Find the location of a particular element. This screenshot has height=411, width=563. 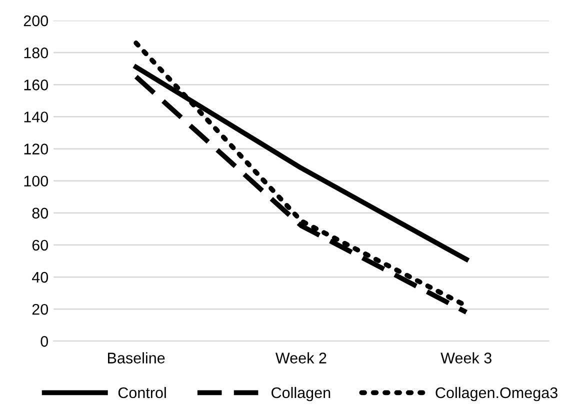

y-tick-label: 40 is located at coordinates (40, 277).